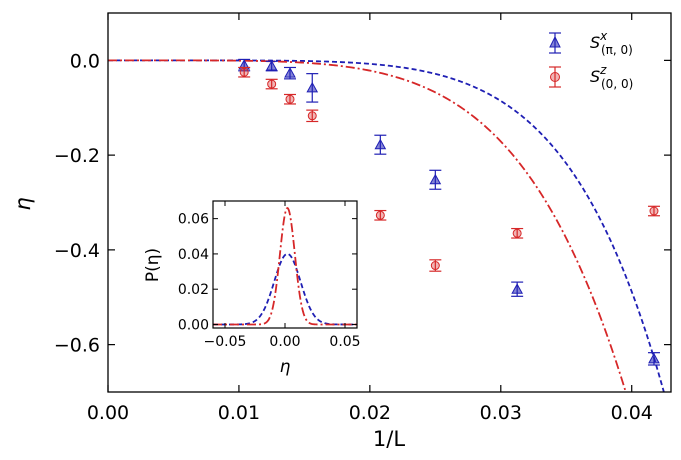 Image resolution: width=681 pixels, height=460 pixels. Describe the element at coordinates (284, 342) in the screenshot. I see `inset-x-tick-label: 0.00` at that location.